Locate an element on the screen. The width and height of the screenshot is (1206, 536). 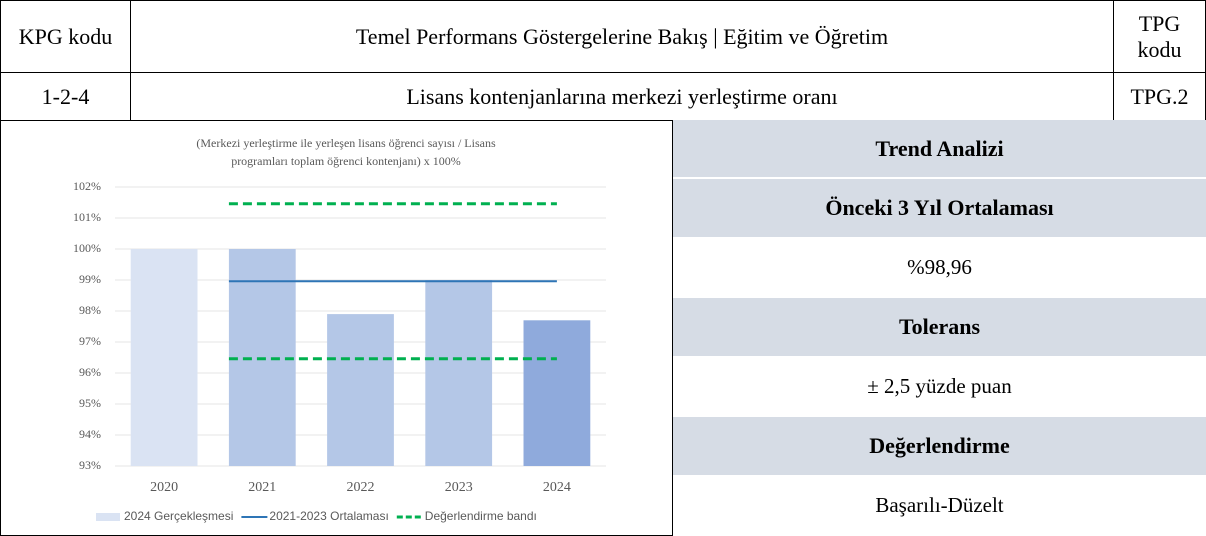
x-tick-label: 2020 is located at coordinates (164, 487).